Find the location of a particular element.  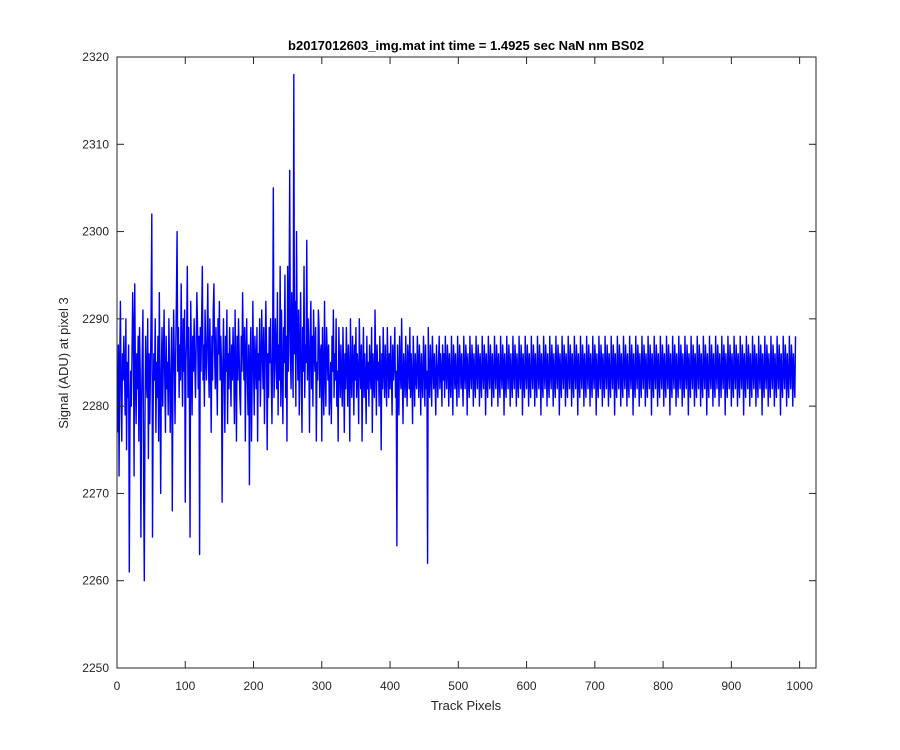

y-axis-label: Signal (ADU) at pixel 3 is located at coordinates (63, 363).